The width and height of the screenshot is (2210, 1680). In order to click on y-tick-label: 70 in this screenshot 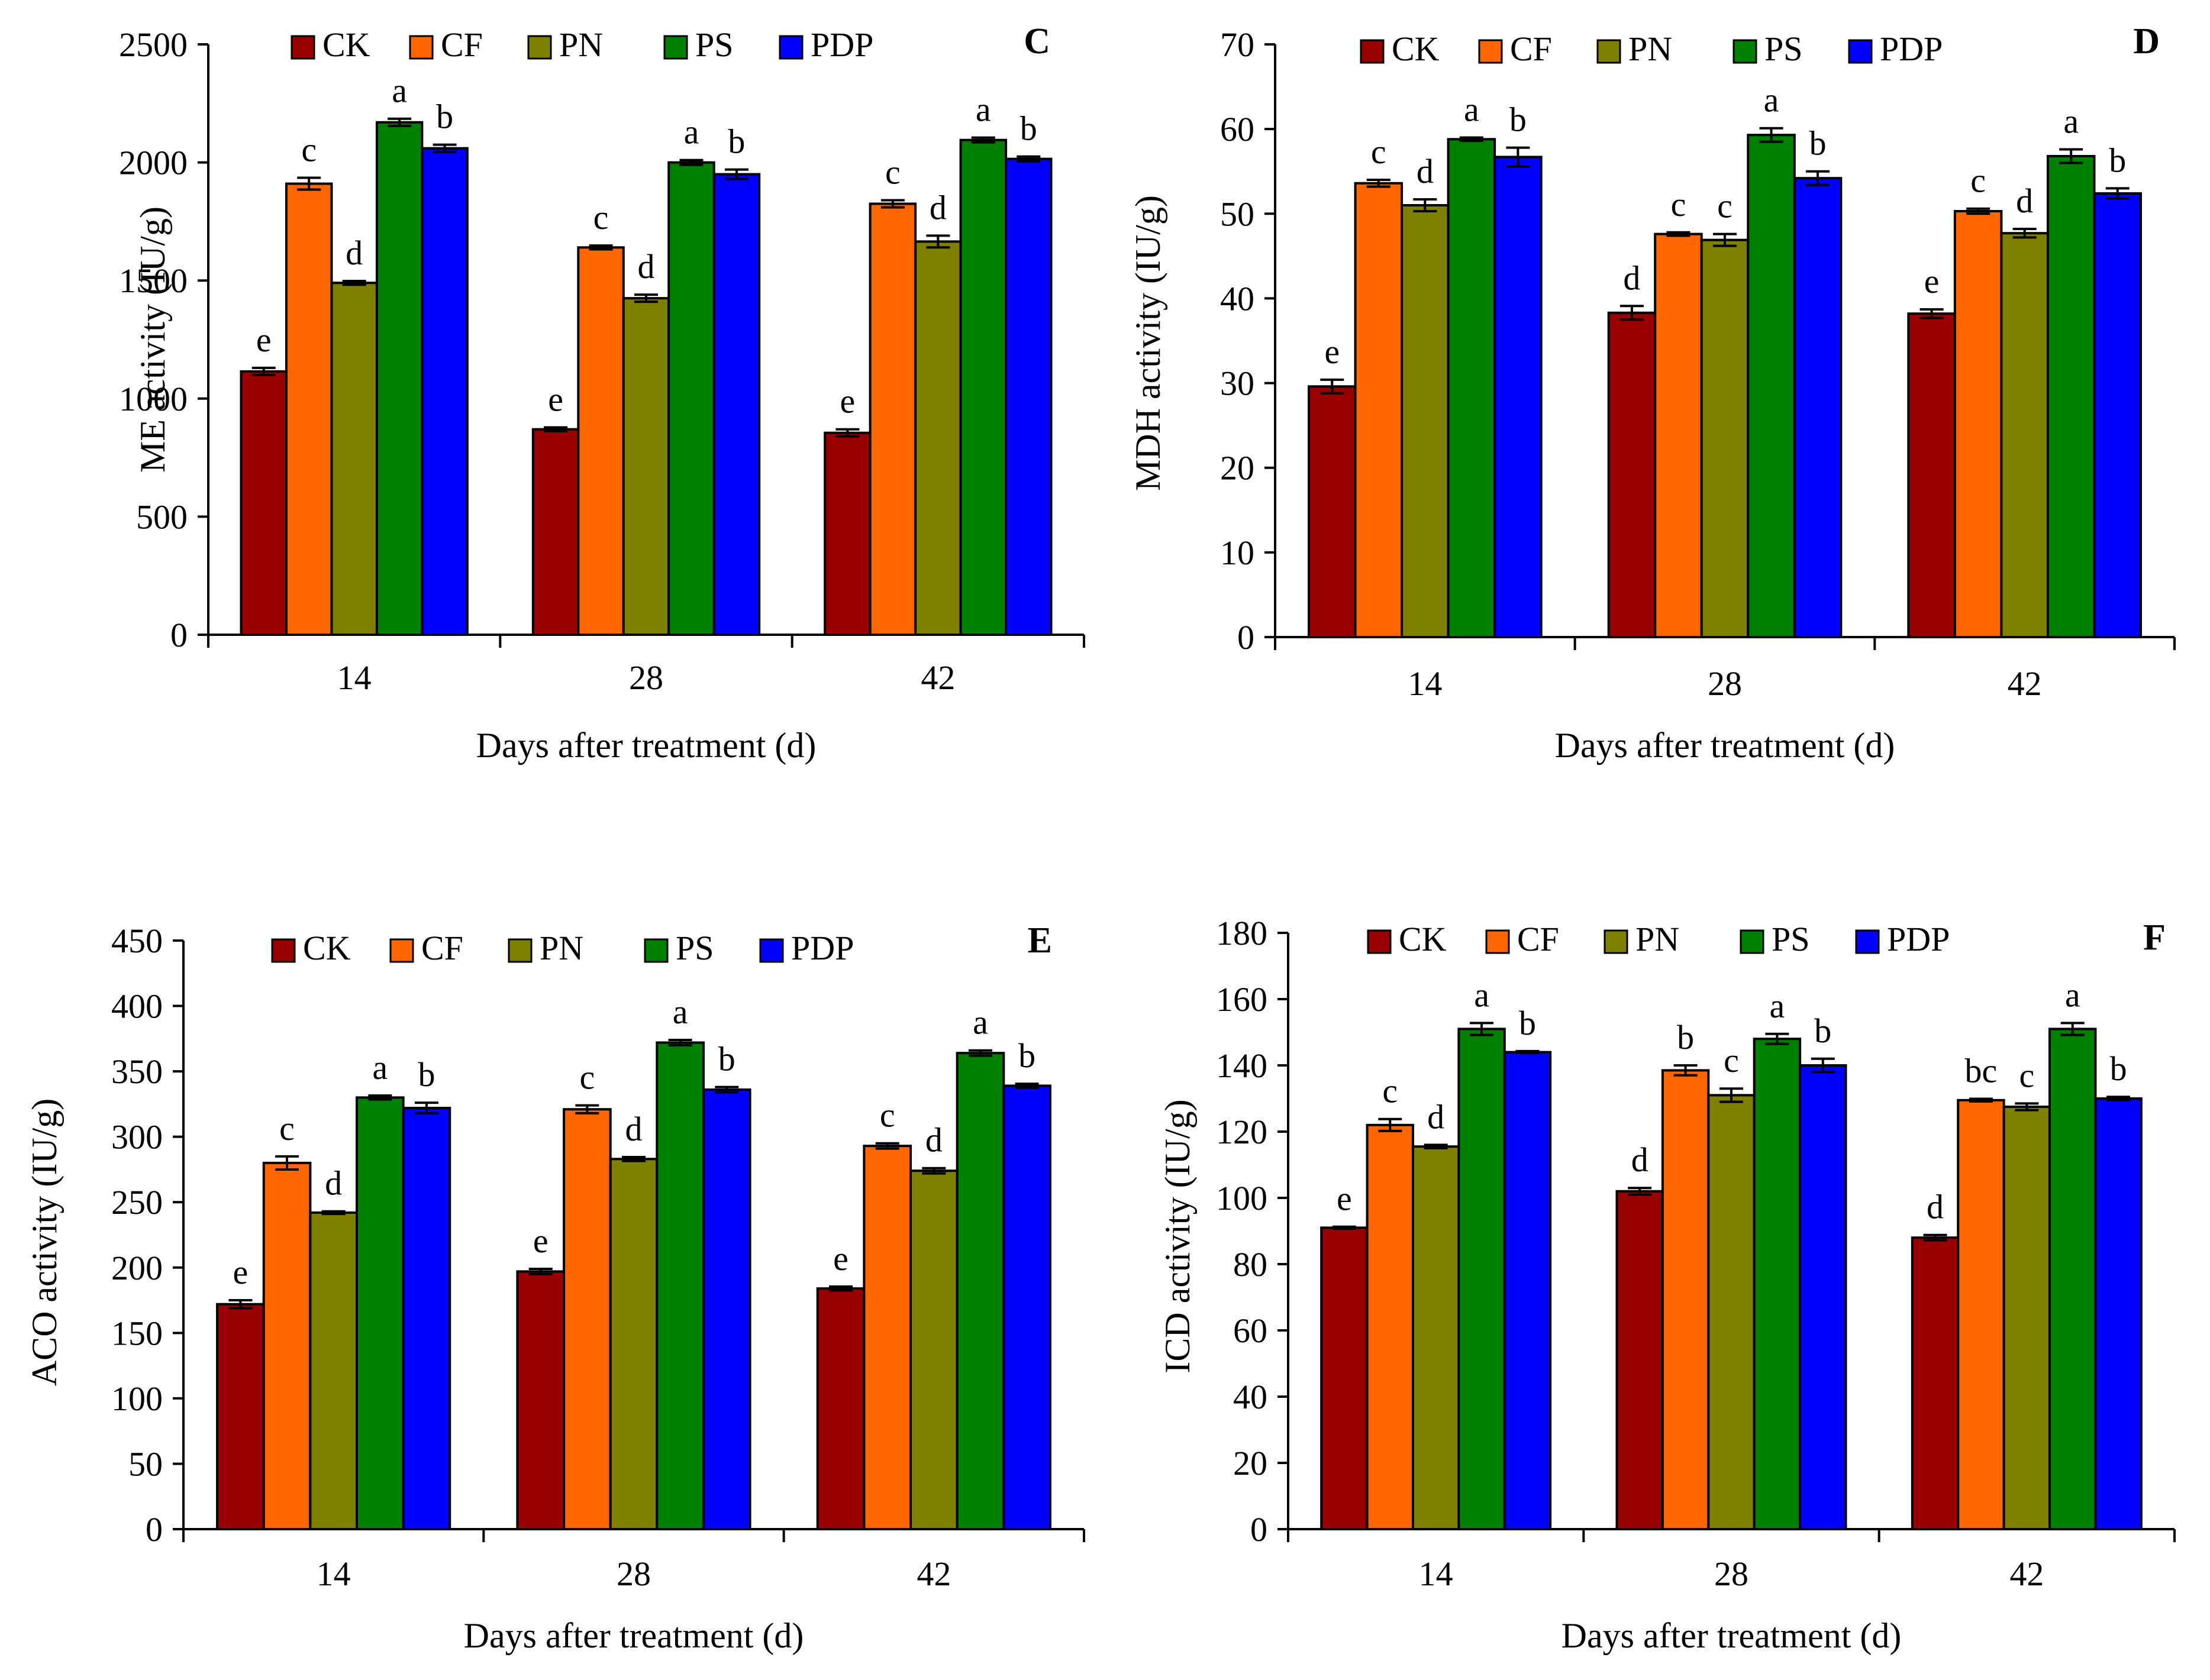, I will do `click(1237, 44)`.